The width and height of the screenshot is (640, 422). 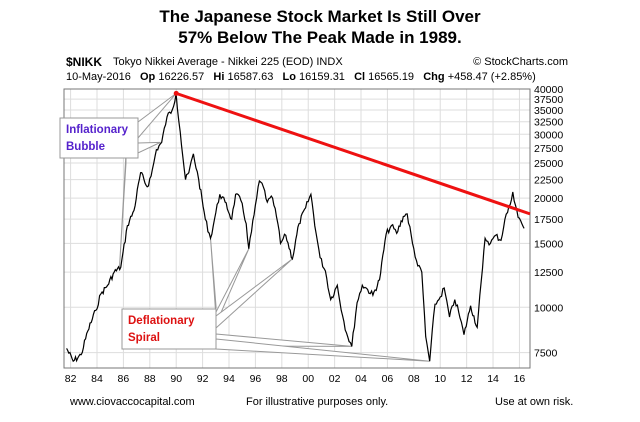 What do you see at coordinates (157, 116) in the screenshot?
I see `bubble-pointer-peak` at bounding box center [157, 116].